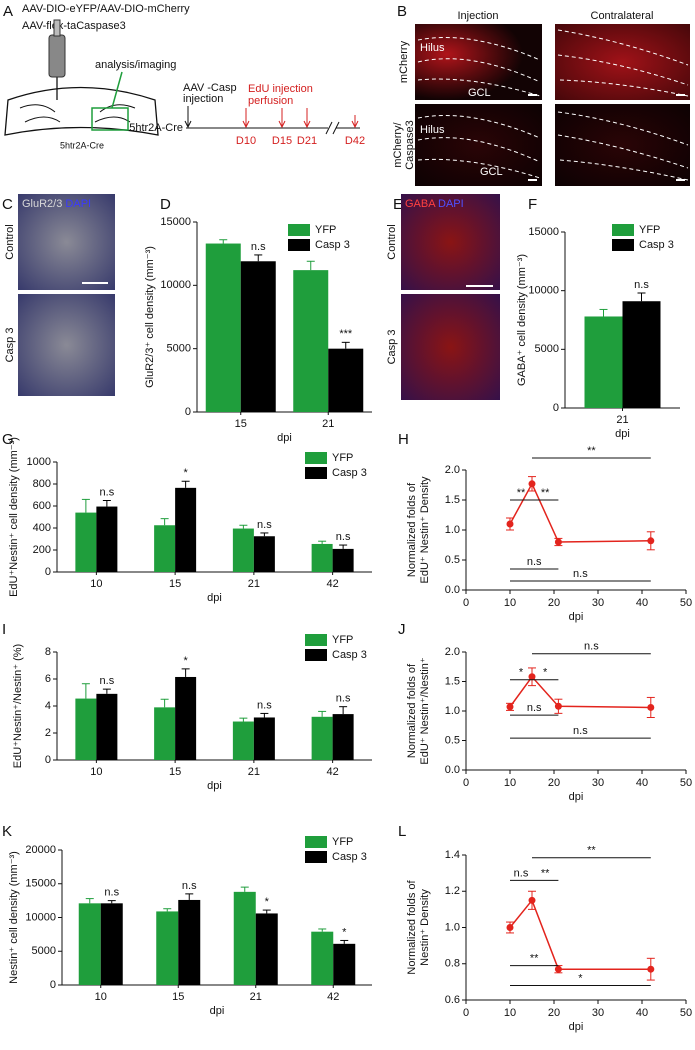 Image resolution: width=695 pixels, height=1050 pixels. I want to click on x-tick-label: 50, so click(686, 1013).